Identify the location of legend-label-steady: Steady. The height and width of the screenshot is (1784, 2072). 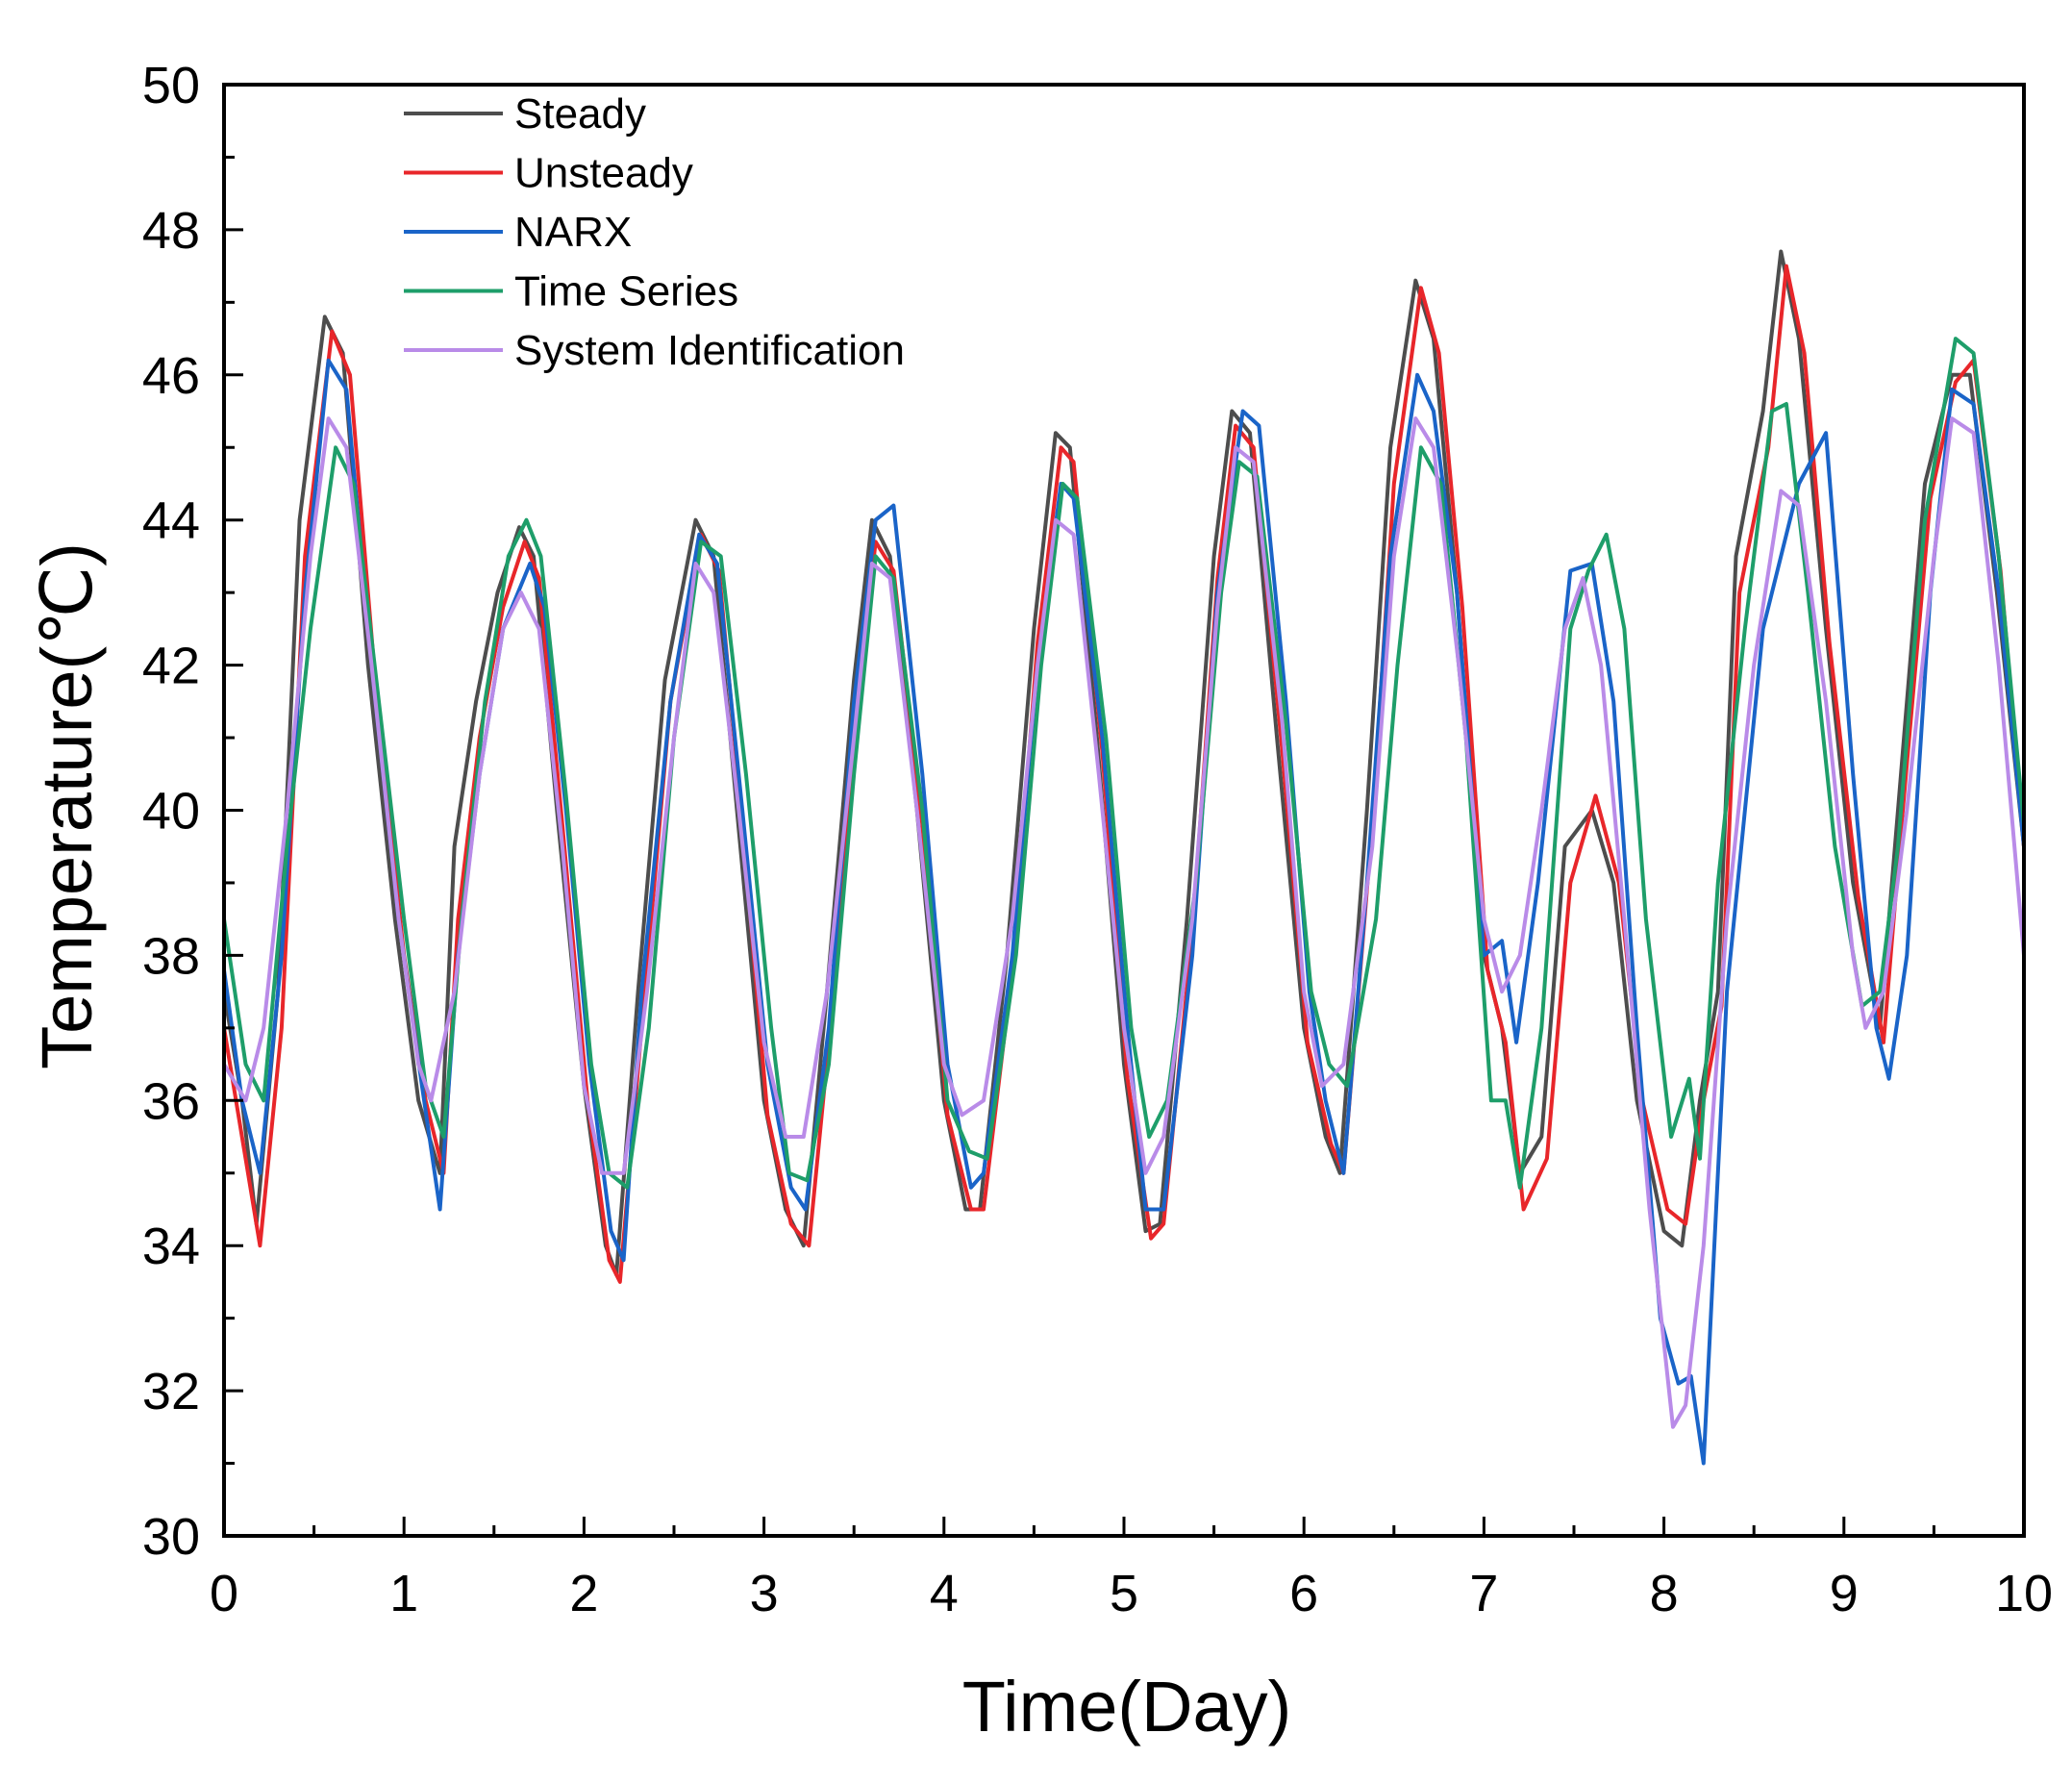
(580, 114).